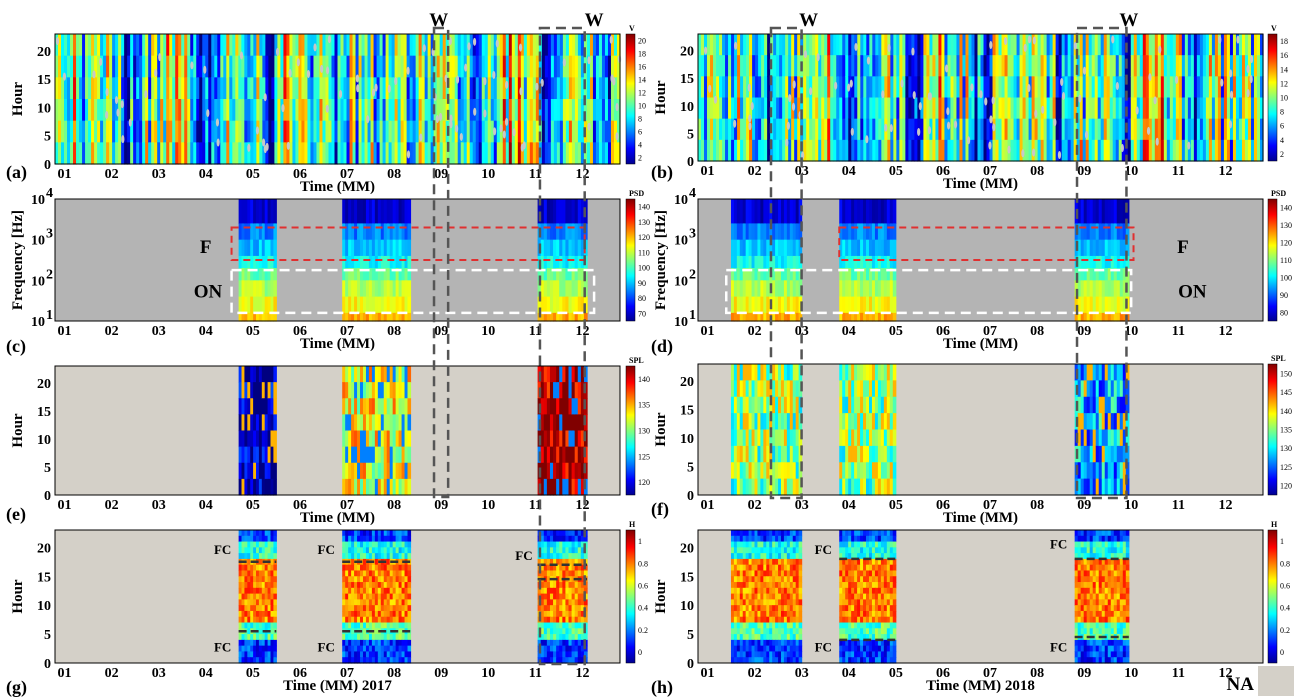 Image resolution: width=1298 pixels, height=700 pixels. I want to click on y-tick-label: 10, so click(44, 440).